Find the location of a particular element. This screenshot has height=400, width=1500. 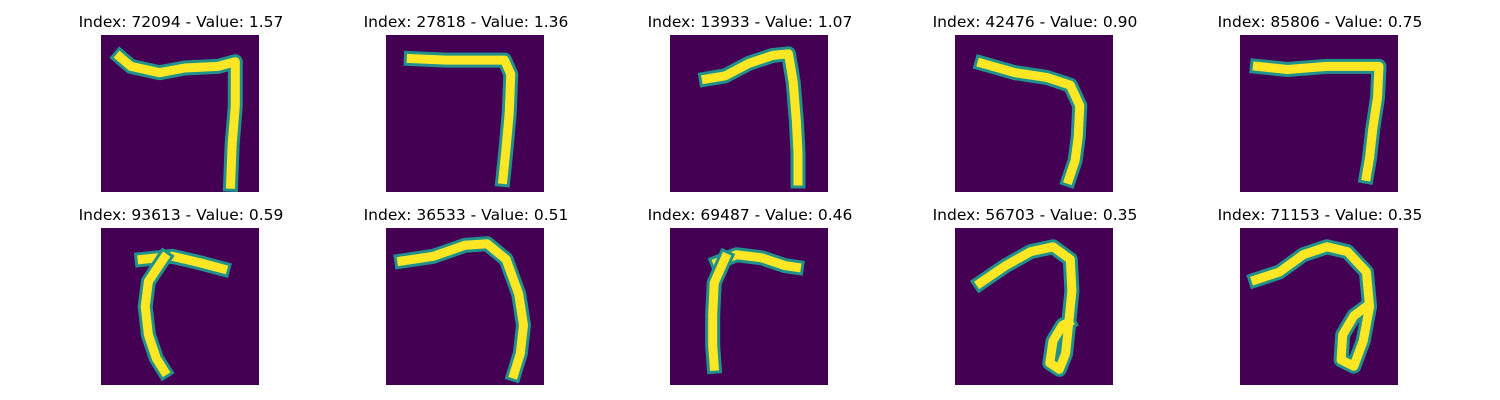

panel-4: Index: 42476 - Value: 0.90 is located at coordinates (1035, 107).